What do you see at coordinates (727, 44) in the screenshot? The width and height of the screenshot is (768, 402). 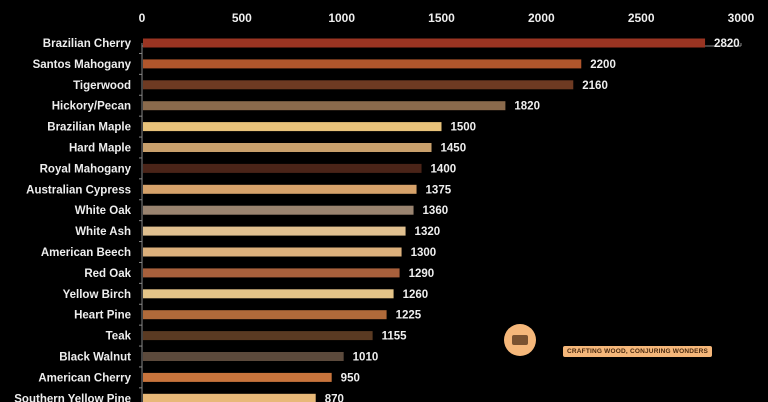 I see `data-label: 2820` at bounding box center [727, 44].